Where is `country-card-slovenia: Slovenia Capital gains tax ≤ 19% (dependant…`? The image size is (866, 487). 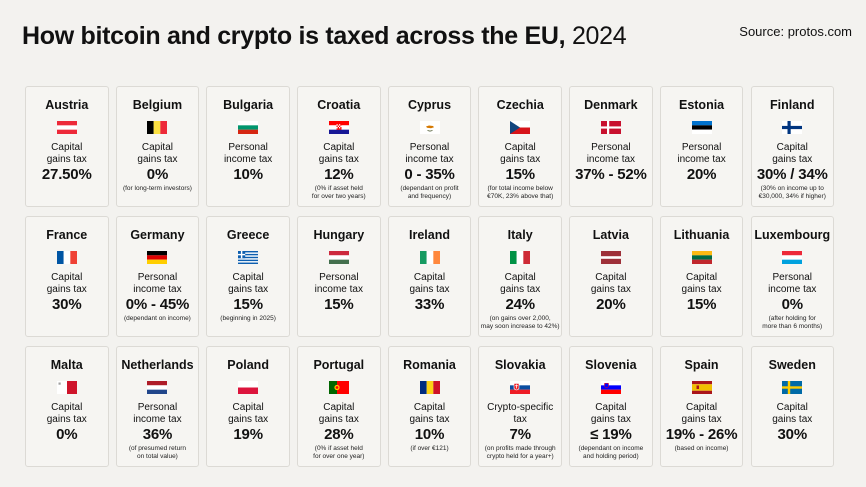
country-card-slovenia: Slovenia Capital gains tax ≤ 19% (dependant… is located at coordinates (611, 406).